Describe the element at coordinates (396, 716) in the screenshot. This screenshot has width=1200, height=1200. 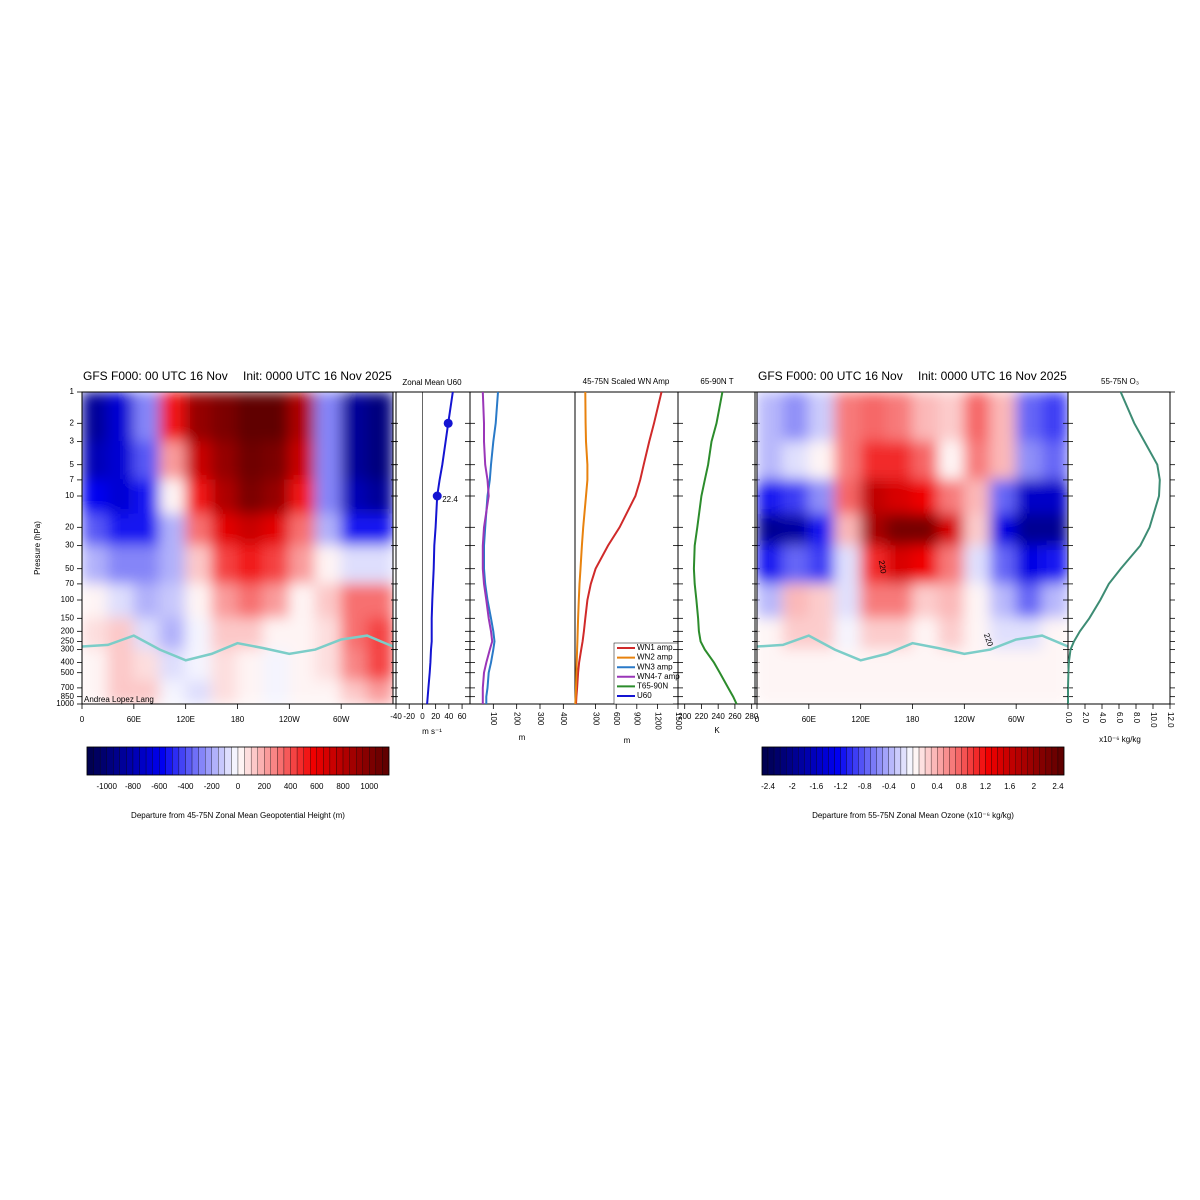
I see `x-tick-label: -40` at that location.